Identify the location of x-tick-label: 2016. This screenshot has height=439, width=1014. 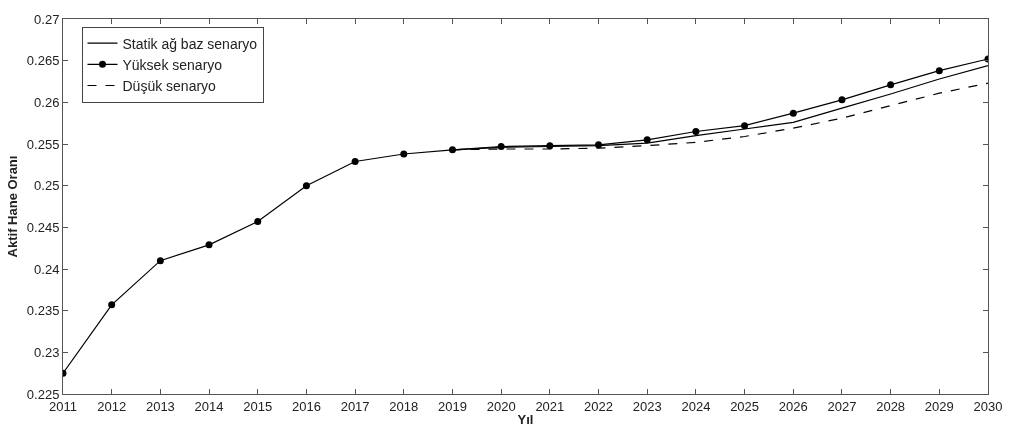
(306, 406).